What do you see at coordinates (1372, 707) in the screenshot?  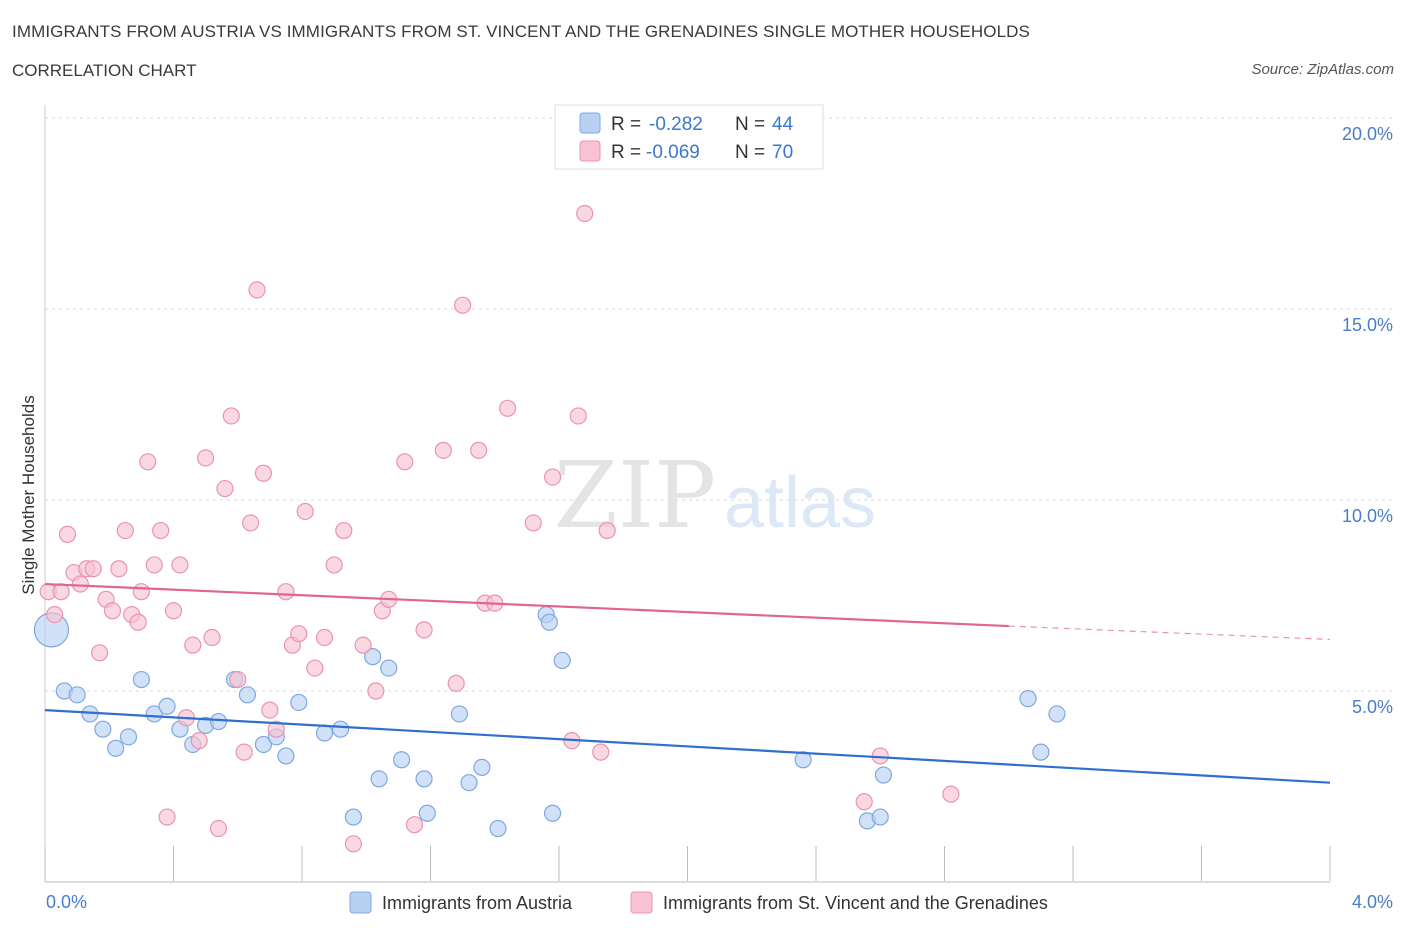 I see `y-tick-label: 5.0%` at bounding box center [1372, 707].